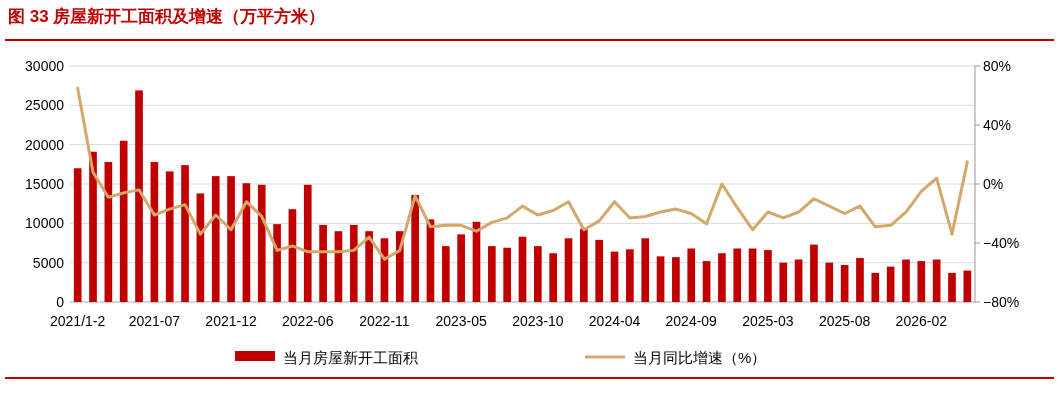 This screenshot has height=405, width=1059. Describe the element at coordinates (154, 321) in the screenshot. I see `x-tick-label: 2021-07` at that location.